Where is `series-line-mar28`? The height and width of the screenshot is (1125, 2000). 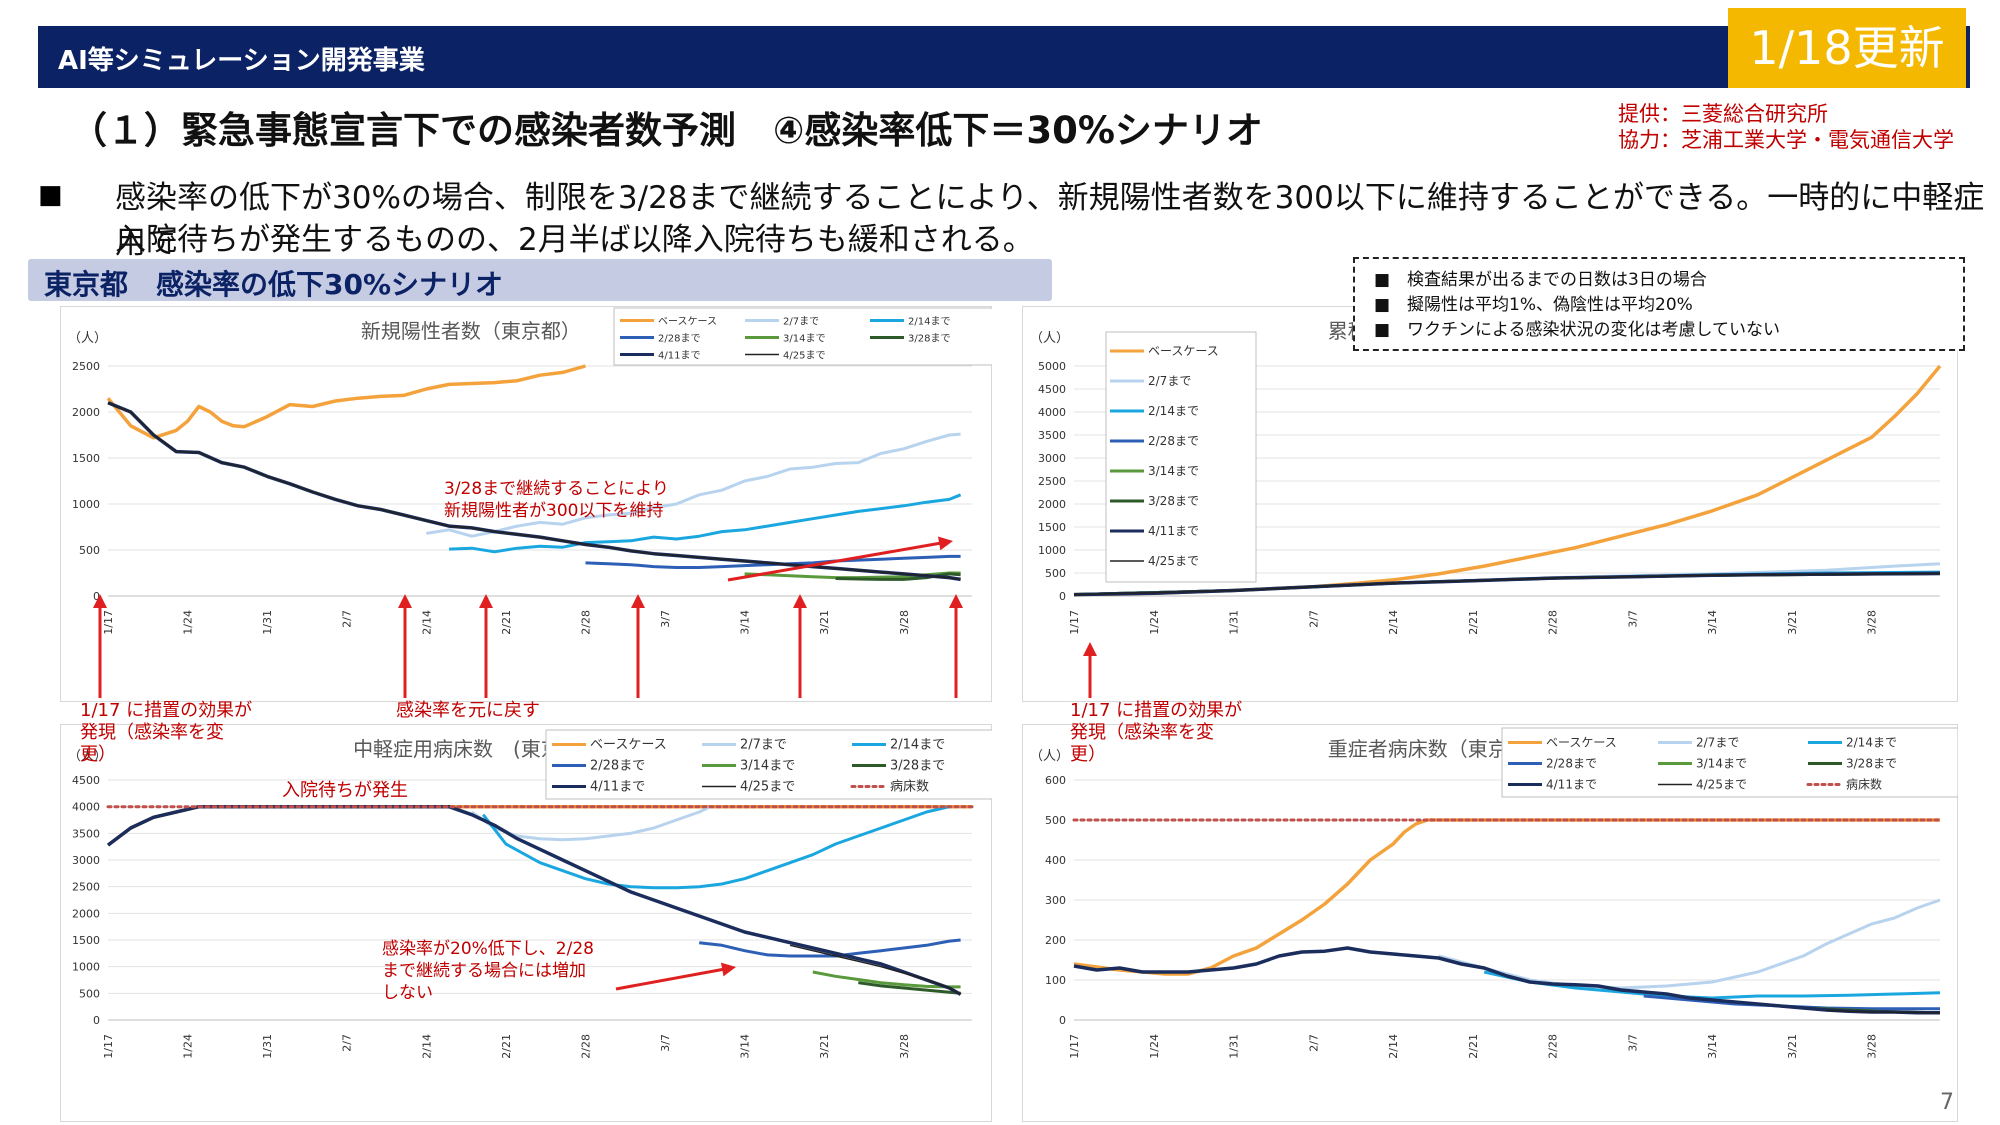 series-line-mar28 is located at coordinates (898, 576).